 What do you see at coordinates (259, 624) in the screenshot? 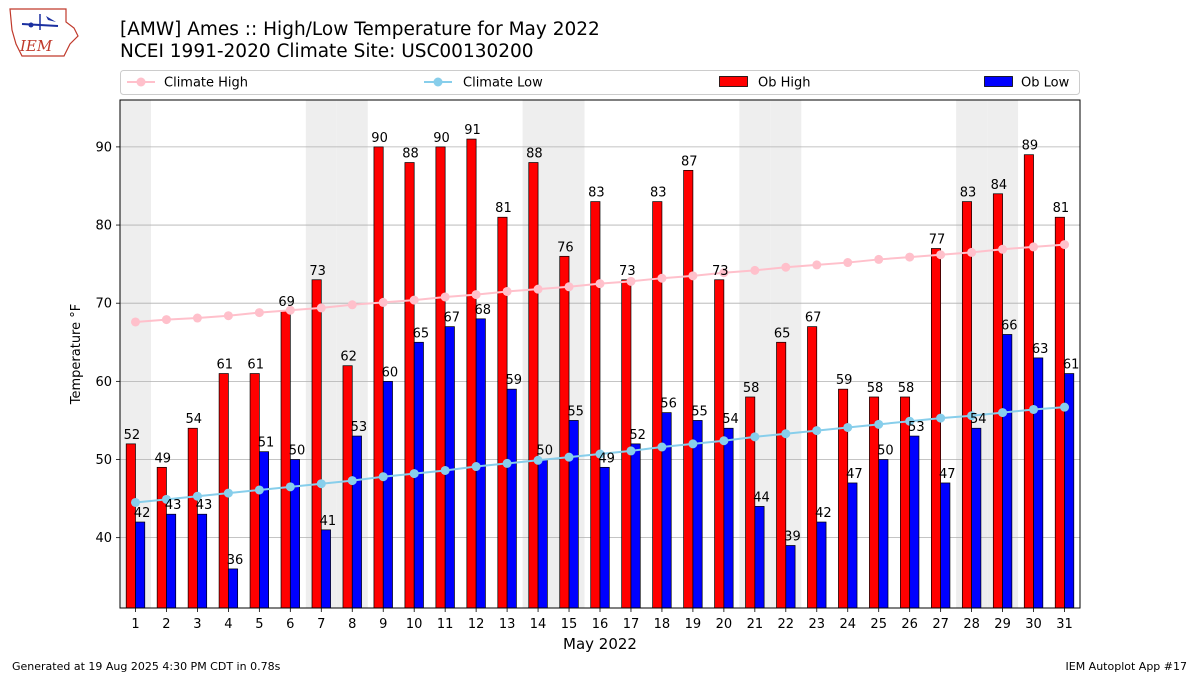
I see `x-tick-label: 5` at bounding box center [259, 624].